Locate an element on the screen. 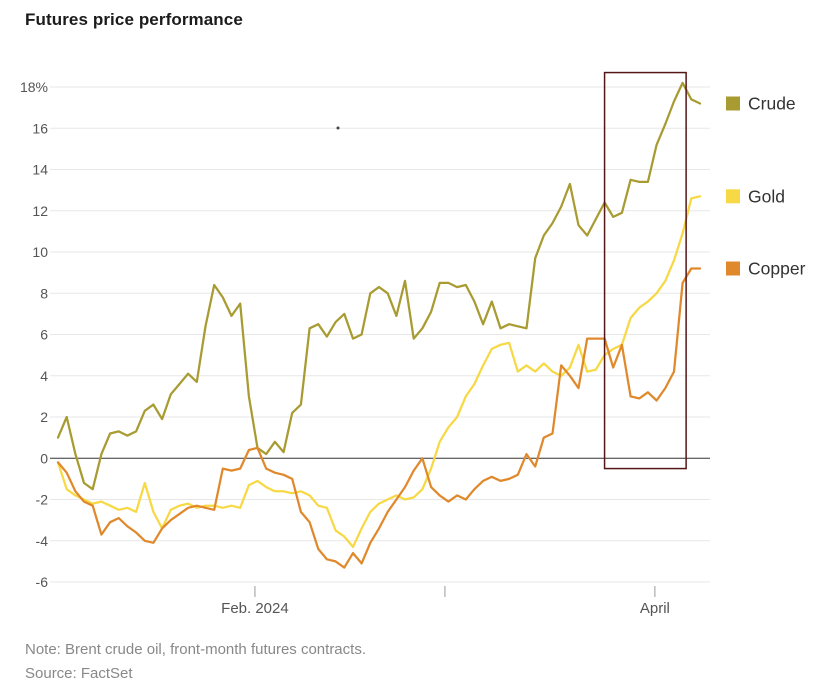 The width and height of the screenshot is (819, 692). y-axis-label: 4 is located at coordinates (44, 376).